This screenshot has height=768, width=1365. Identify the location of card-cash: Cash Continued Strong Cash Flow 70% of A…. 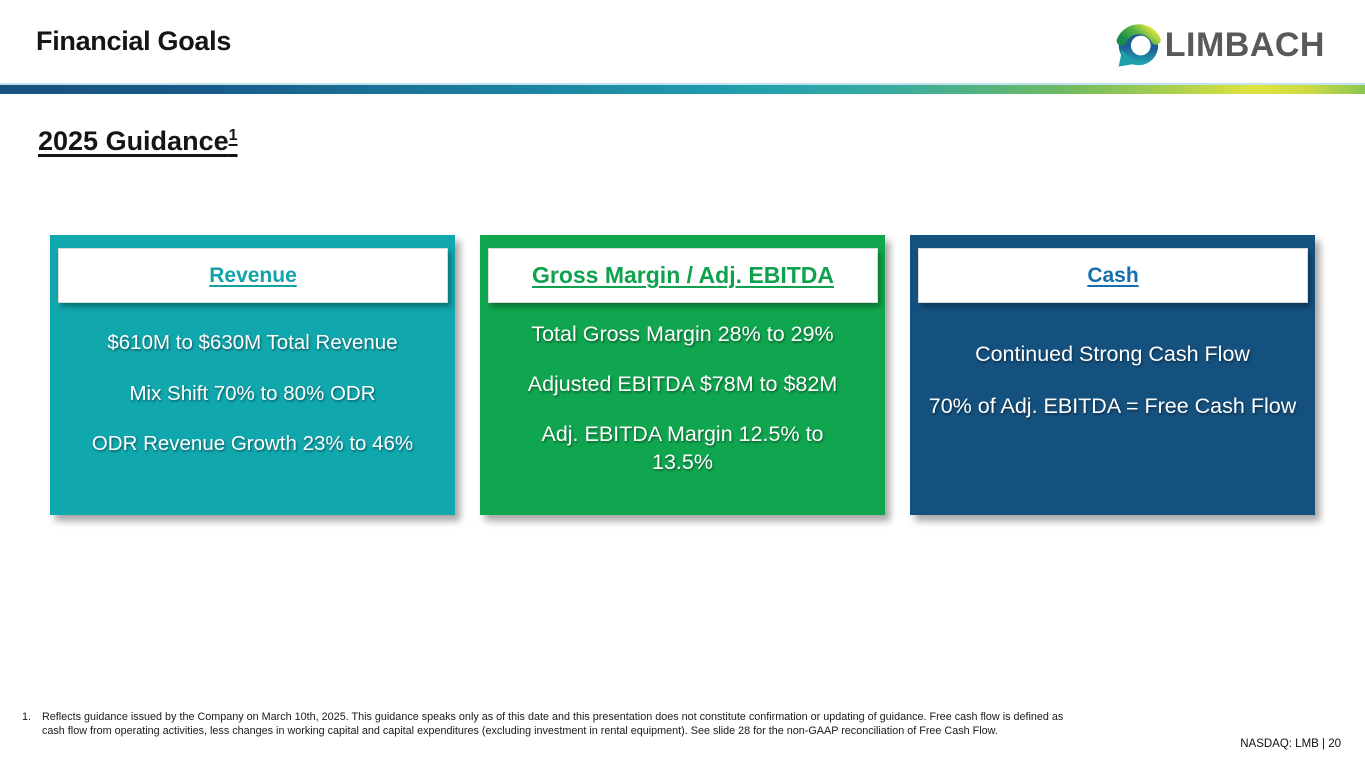
(1112, 375).